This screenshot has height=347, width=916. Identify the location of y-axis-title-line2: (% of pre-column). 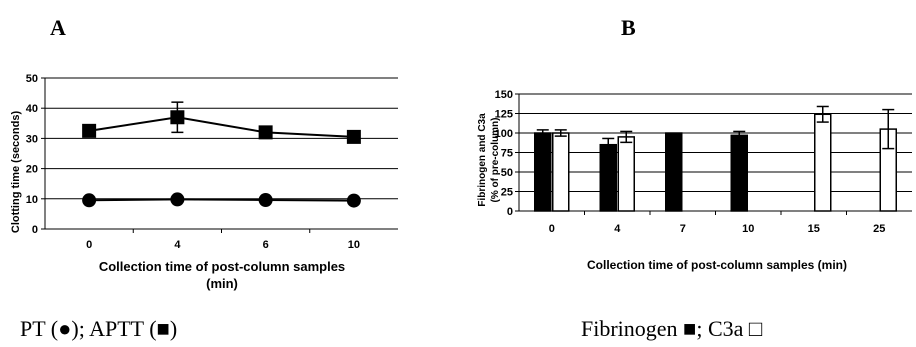
(495, 160).